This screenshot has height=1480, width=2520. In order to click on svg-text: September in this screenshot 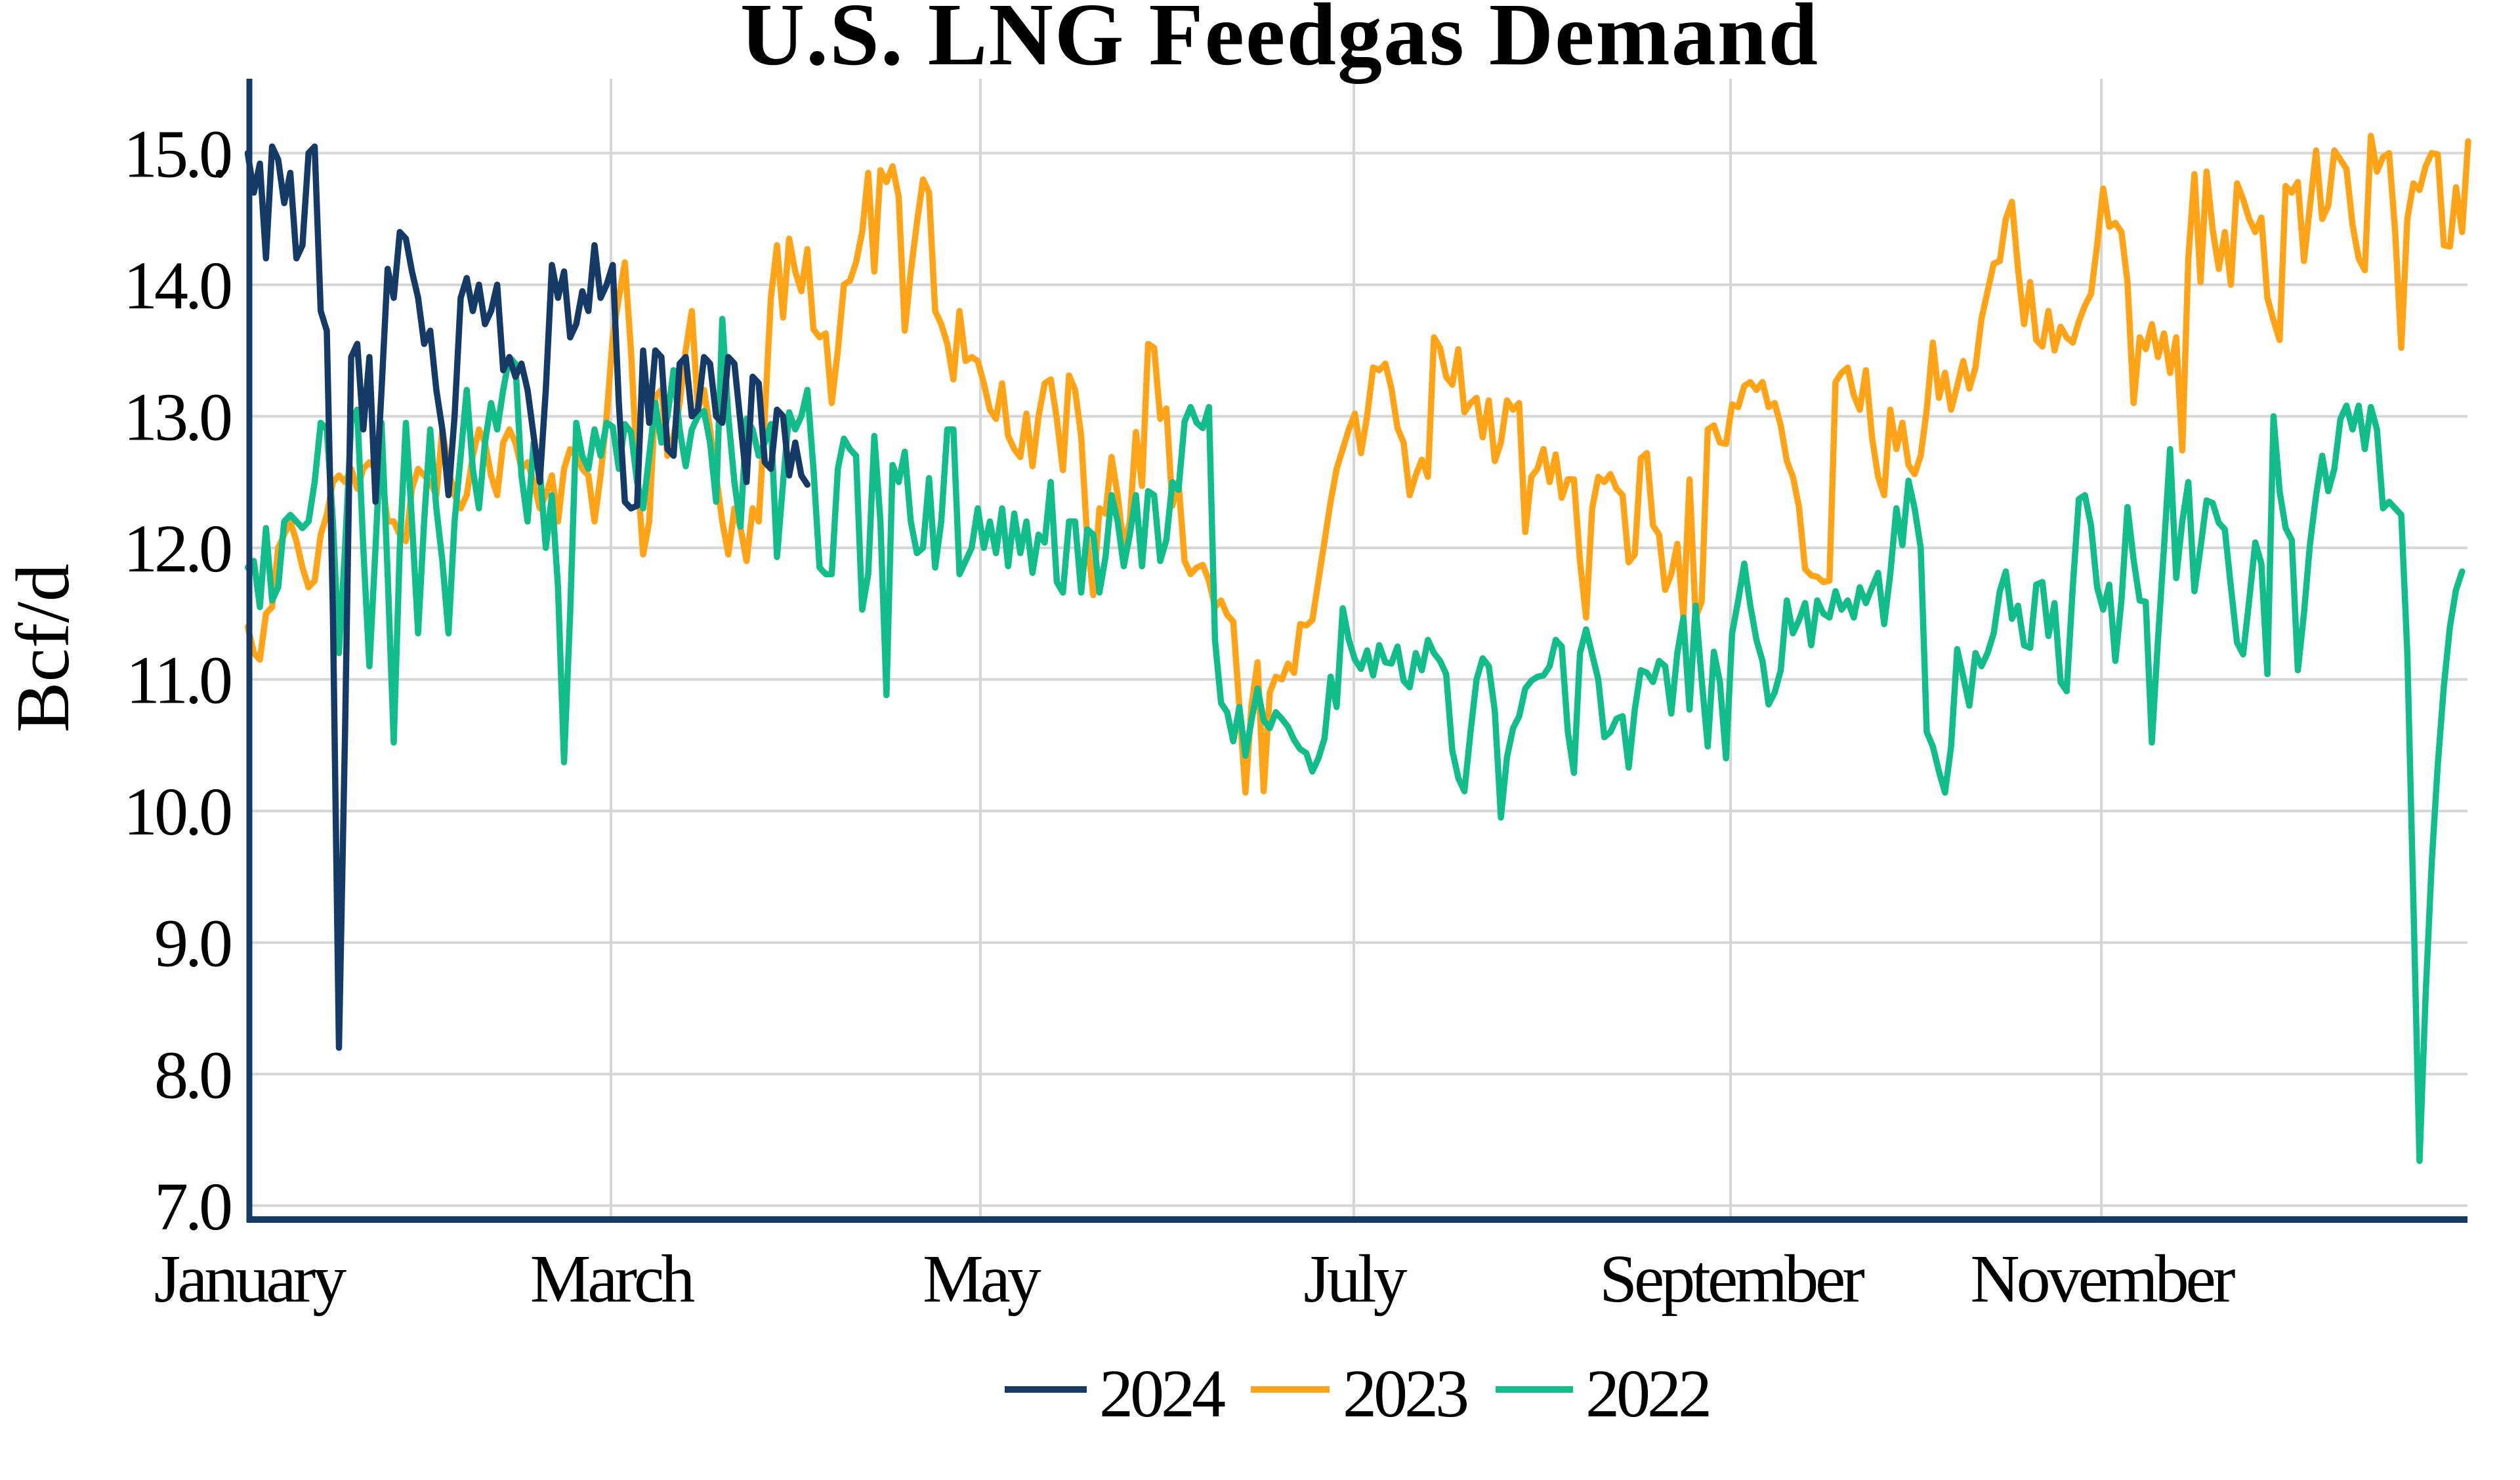, I will do `click(1731, 1279)`.